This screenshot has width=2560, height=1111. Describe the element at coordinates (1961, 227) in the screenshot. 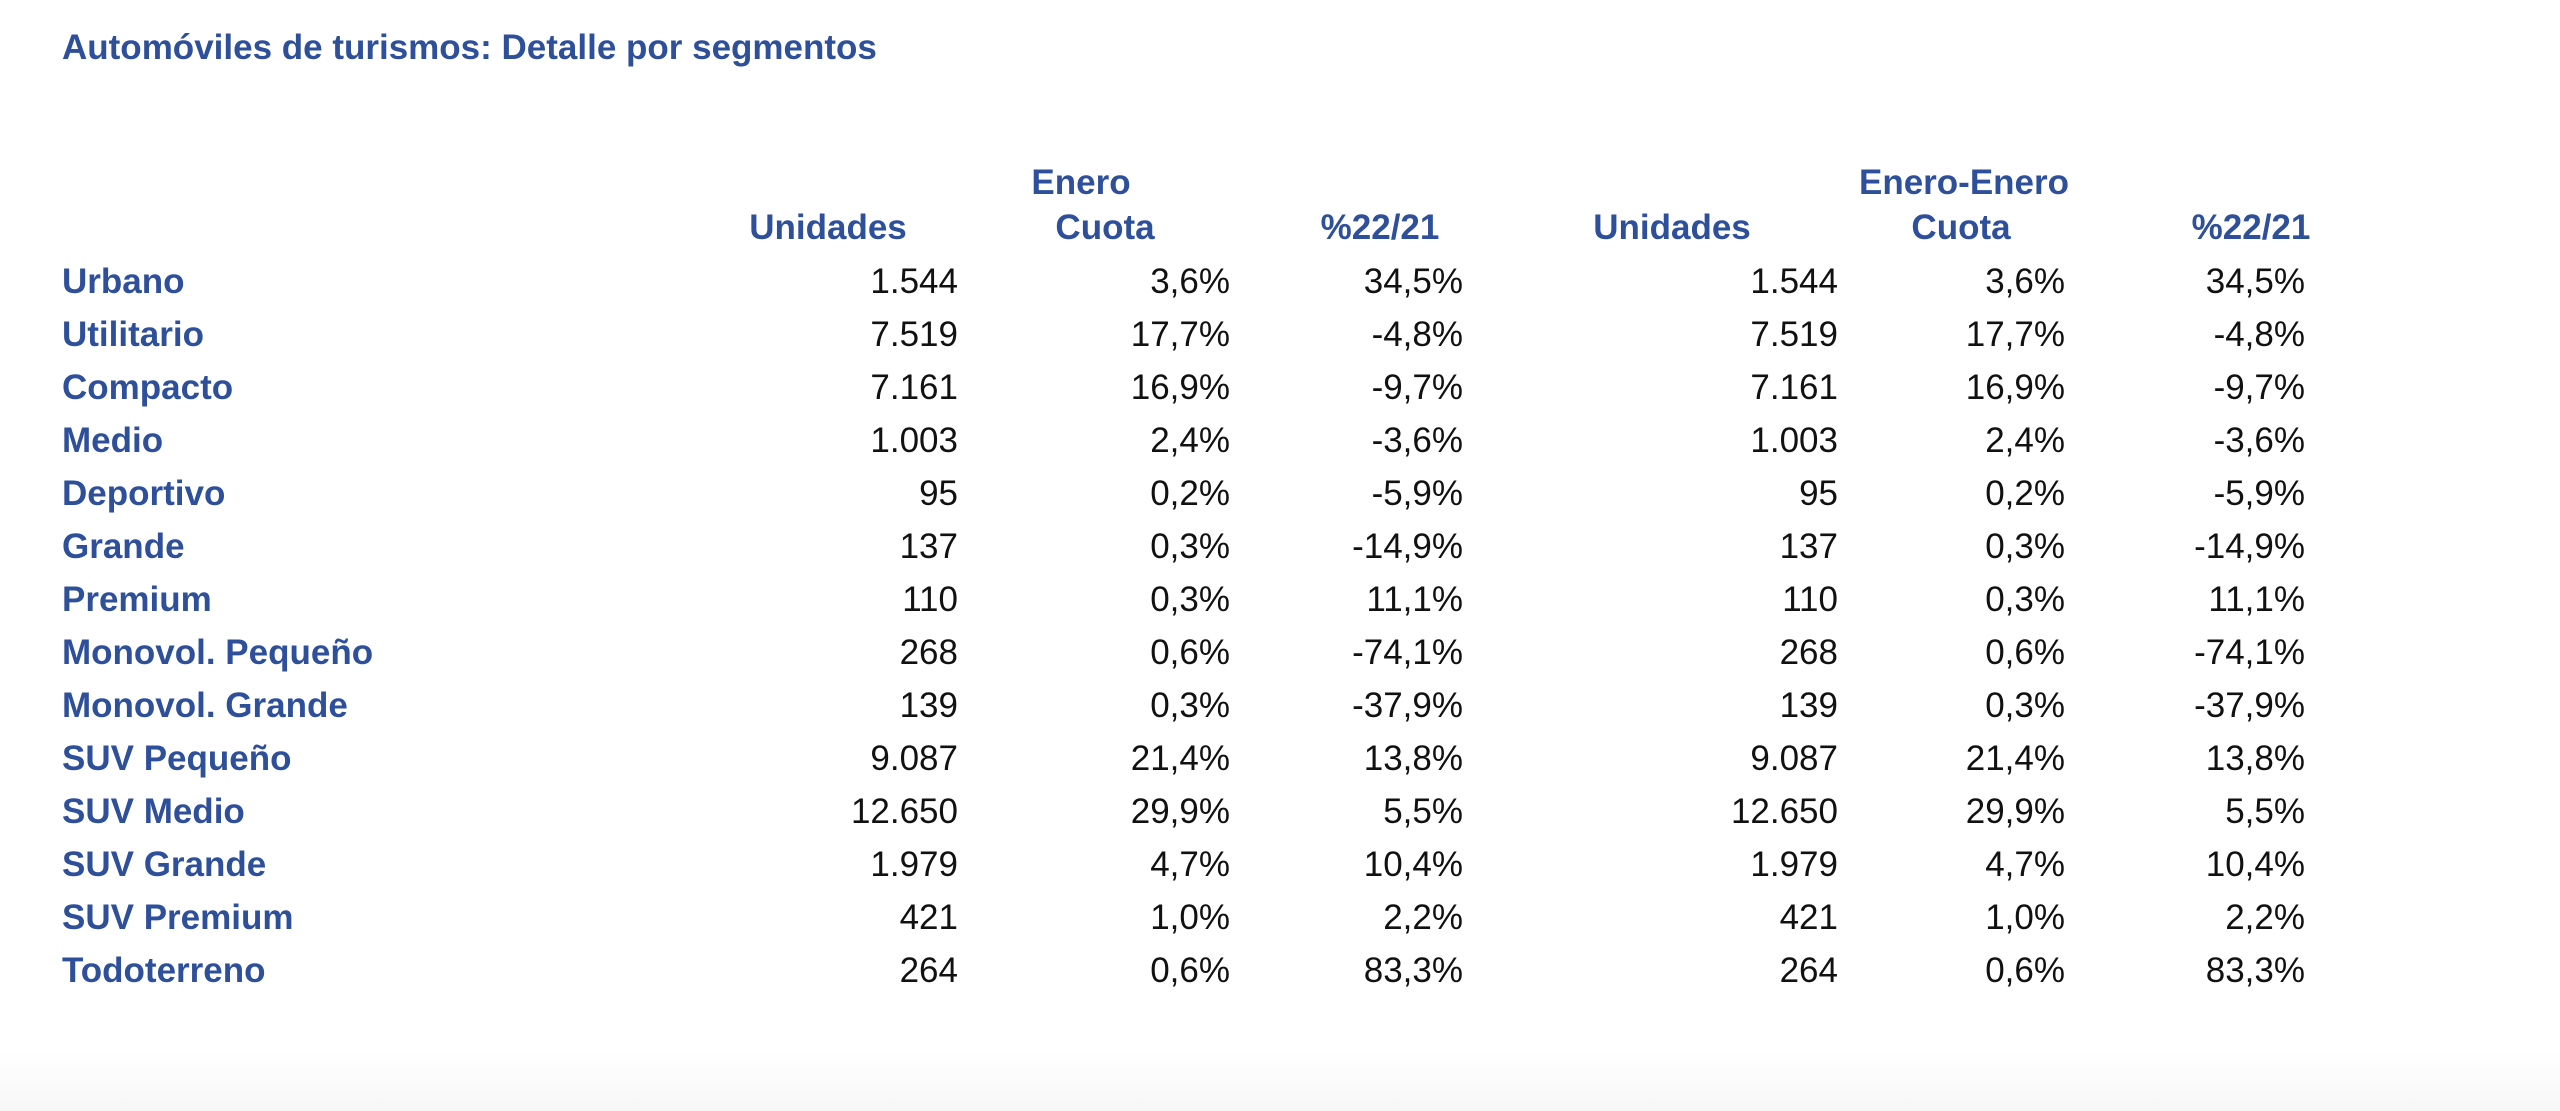

I see `column-header-cuota-2: Cuota` at that location.